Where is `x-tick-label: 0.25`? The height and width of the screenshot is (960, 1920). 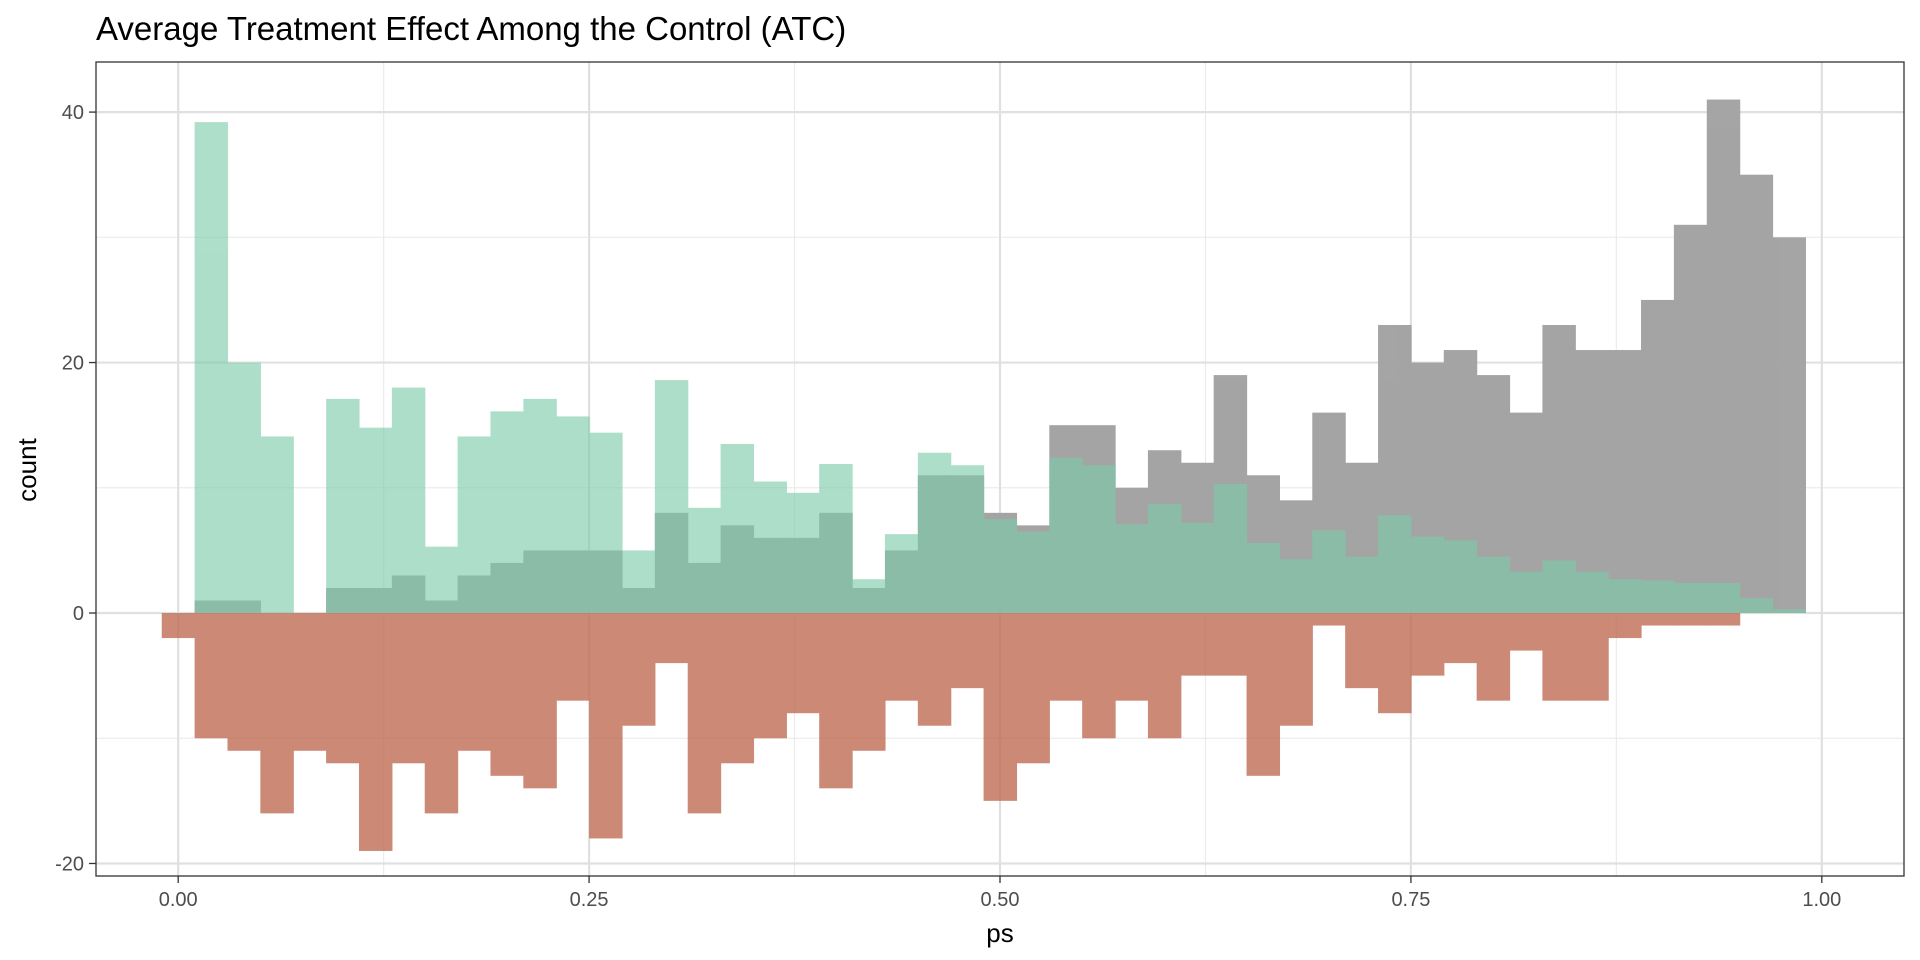
x-tick-label: 0.25 is located at coordinates (589, 900).